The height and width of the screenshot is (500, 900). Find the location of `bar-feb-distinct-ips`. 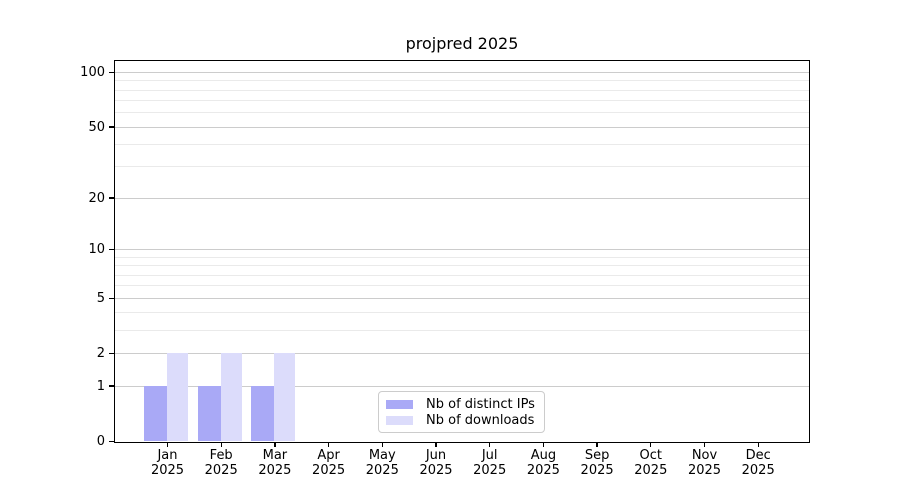

bar-feb-distinct-ips is located at coordinates (209, 413).